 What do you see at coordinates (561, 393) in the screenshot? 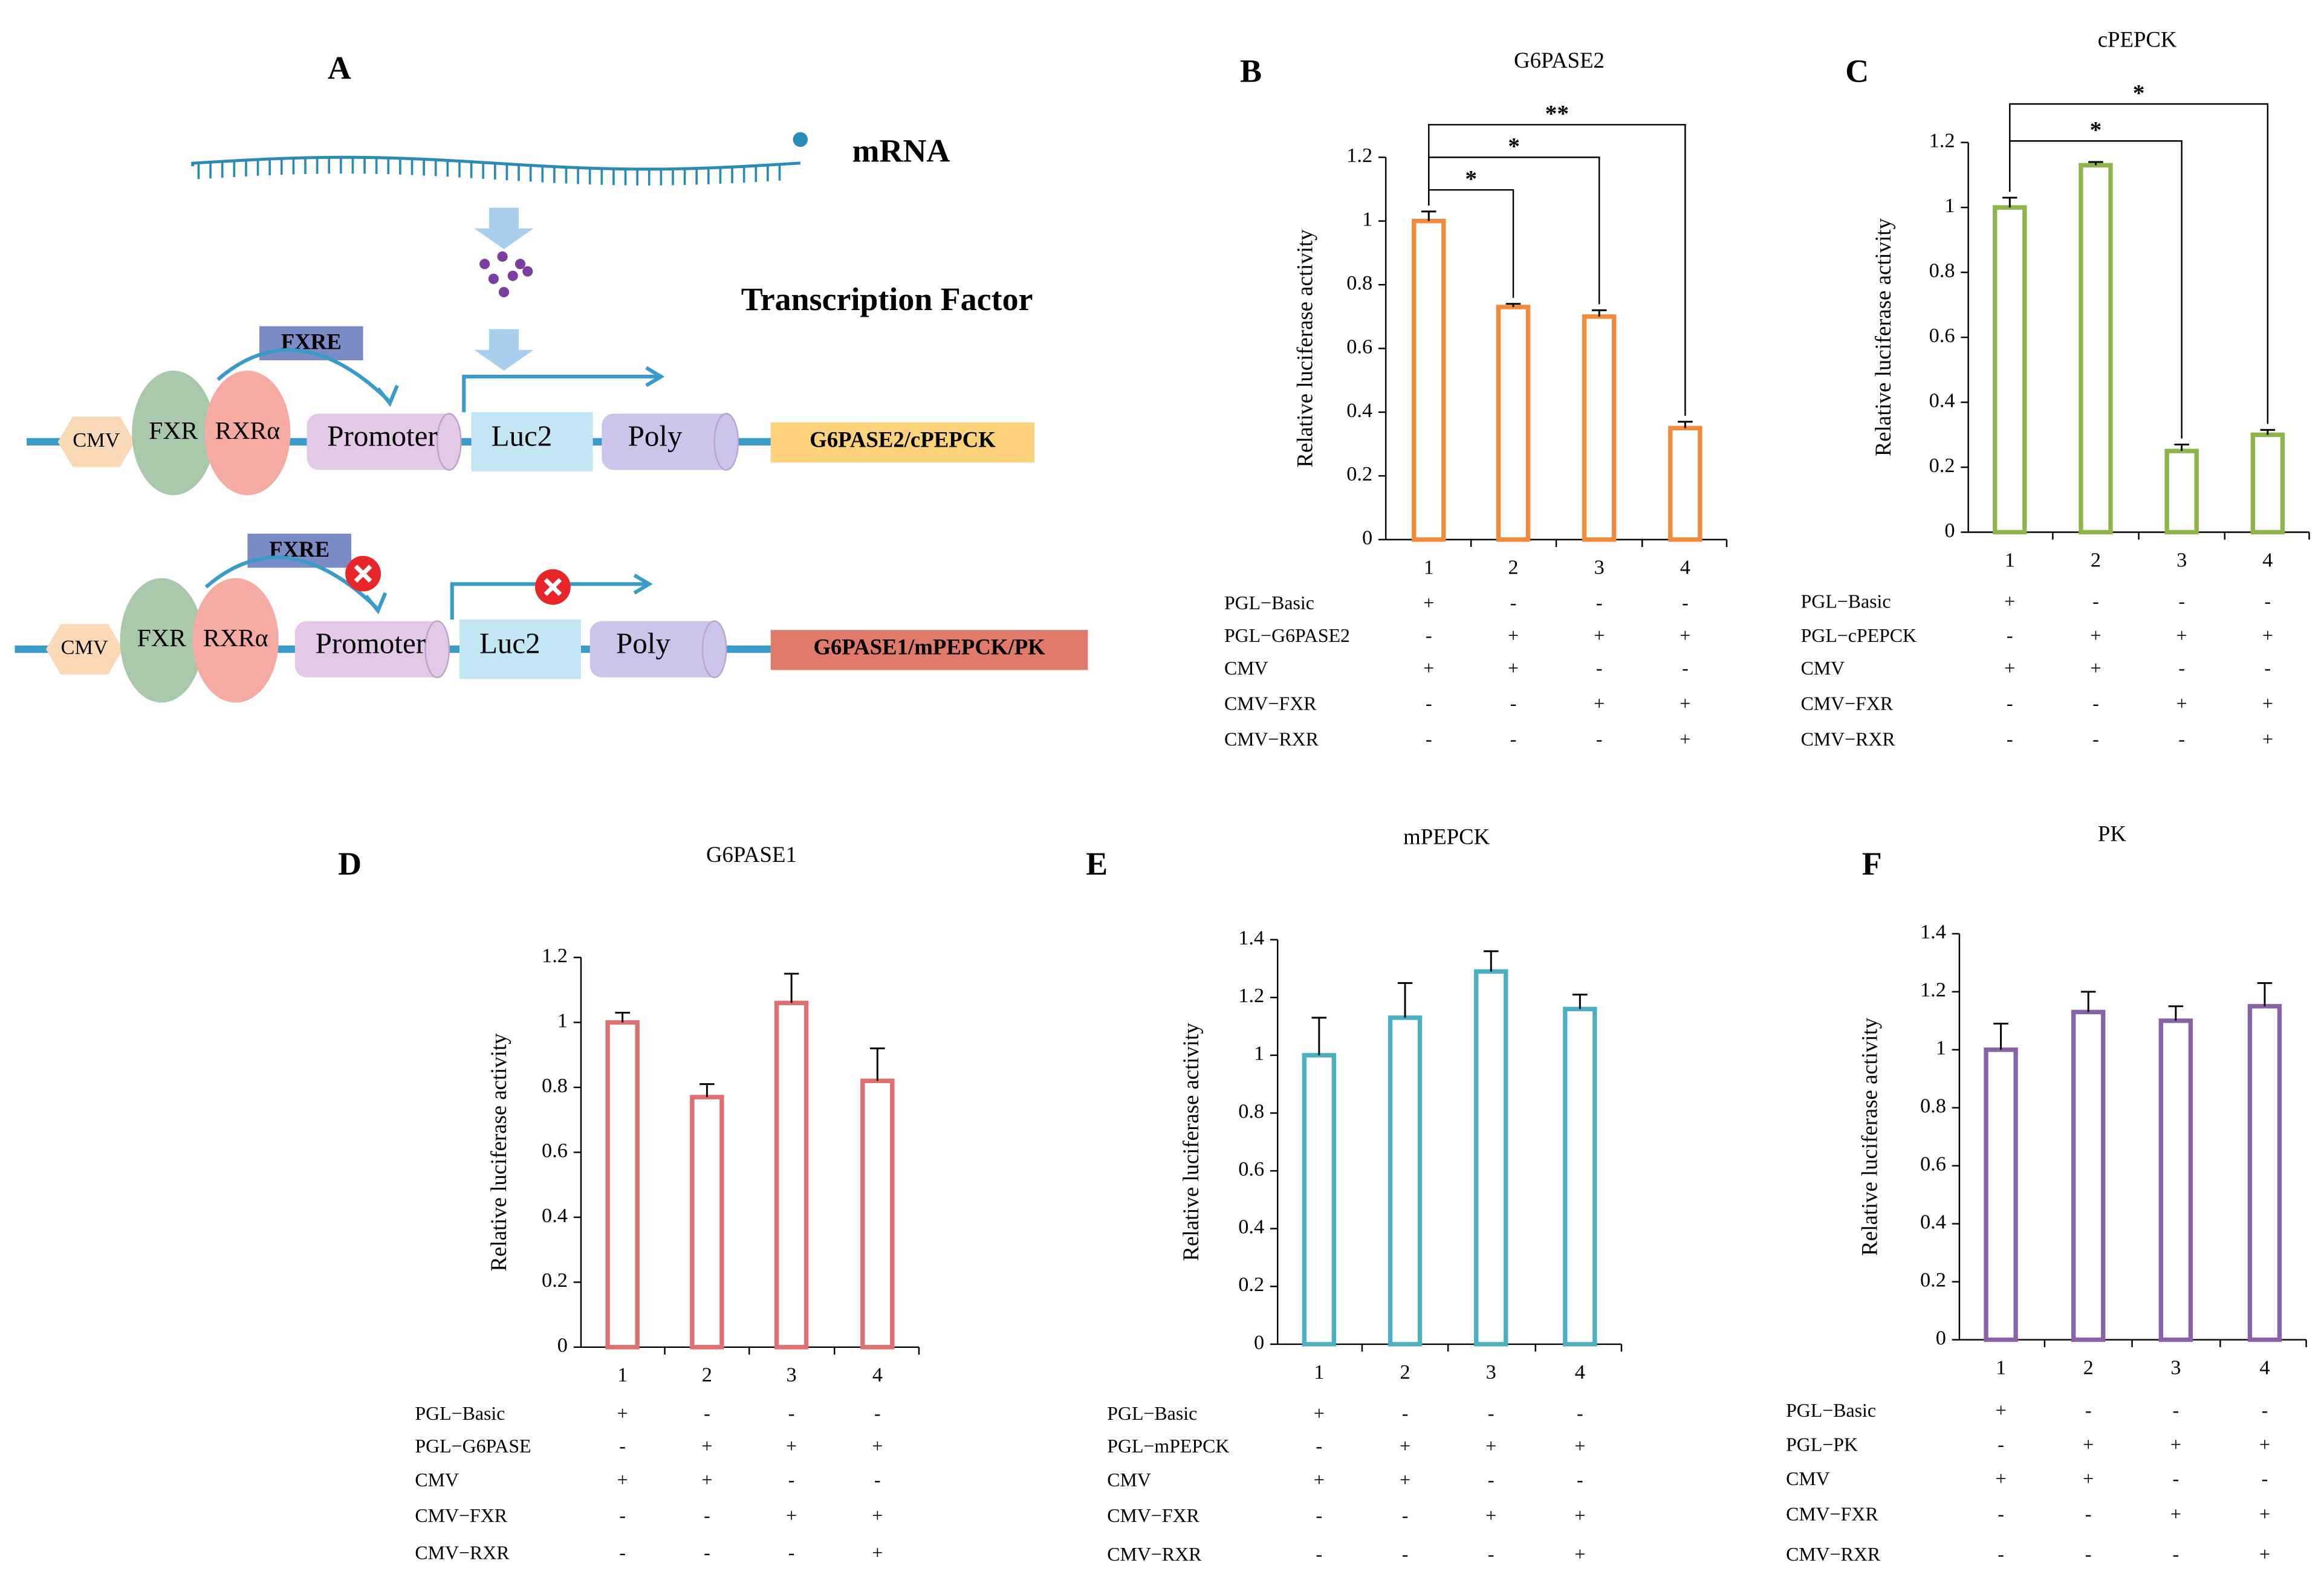
I see `tss-arrow` at bounding box center [561, 393].